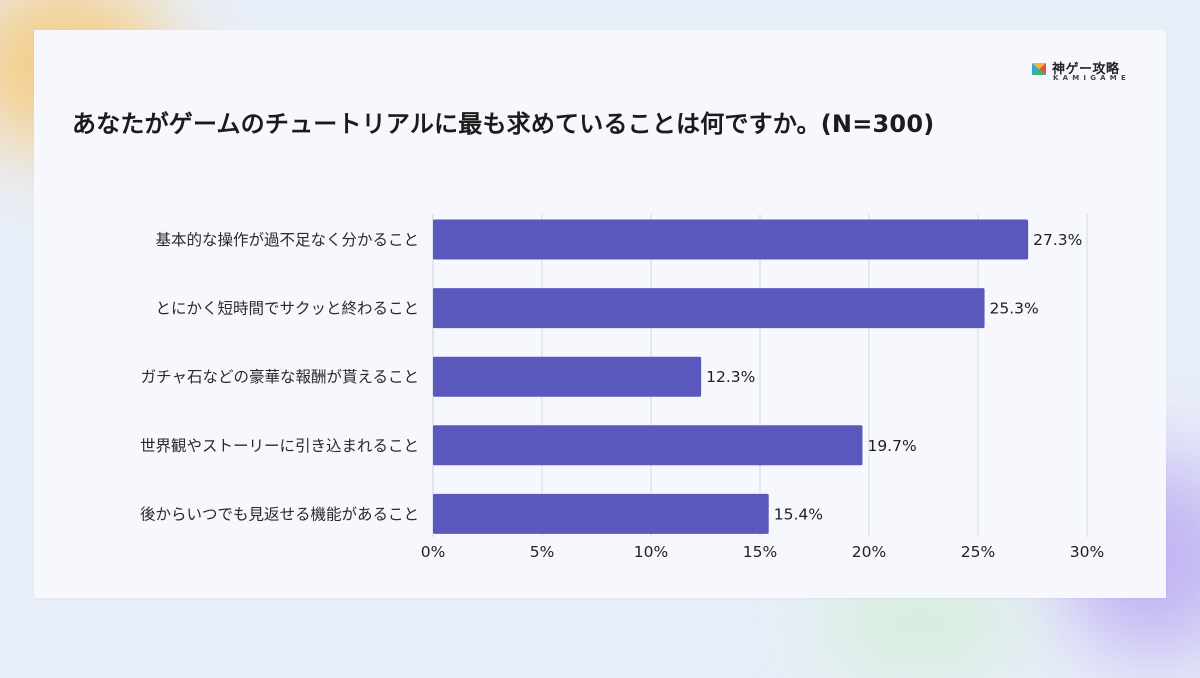 The image size is (1200, 678). What do you see at coordinates (1087, 552) in the screenshot?
I see `x-tick-label: 30%` at bounding box center [1087, 552].